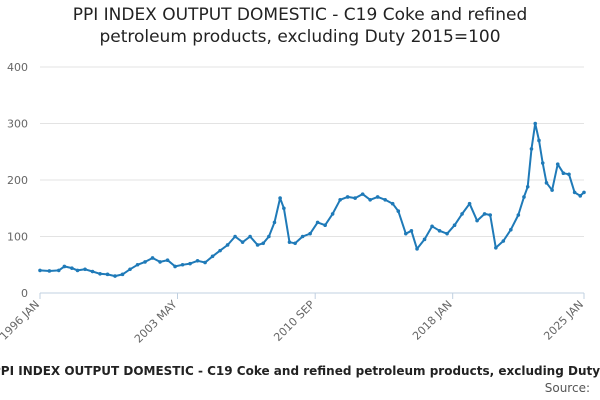  What do you see at coordinates (17, 67) in the screenshot?
I see `y-tick-label: 400` at bounding box center [17, 67].